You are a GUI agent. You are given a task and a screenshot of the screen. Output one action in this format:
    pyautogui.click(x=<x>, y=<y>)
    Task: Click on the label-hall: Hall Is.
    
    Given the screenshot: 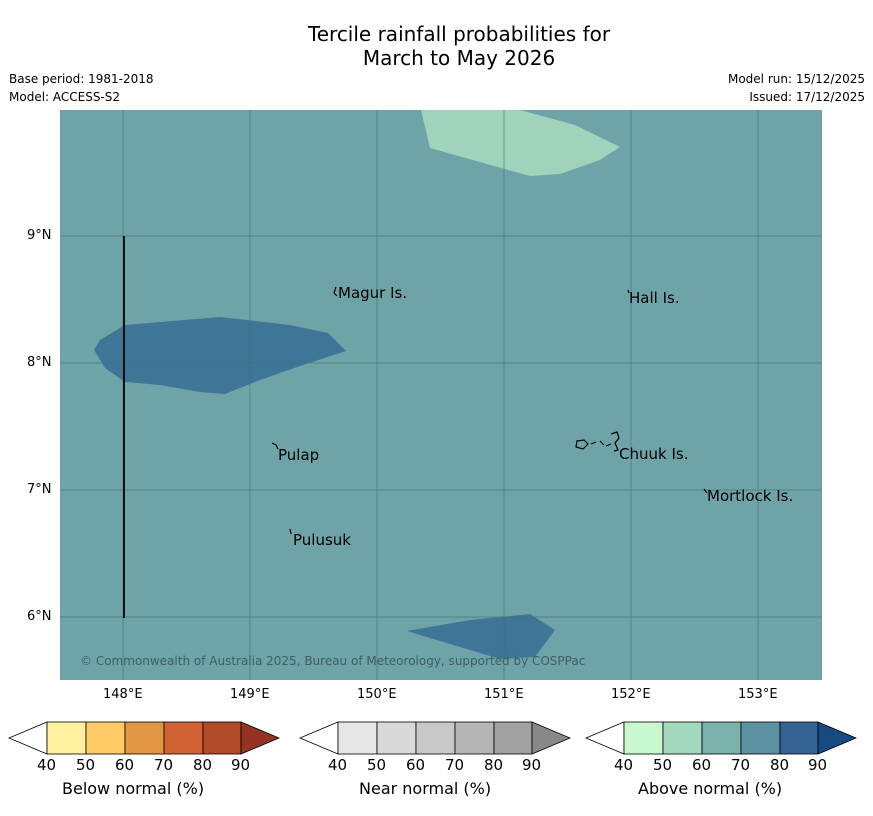 What is the action you would take?
    pyautogui.click(x=654, y=298)
    